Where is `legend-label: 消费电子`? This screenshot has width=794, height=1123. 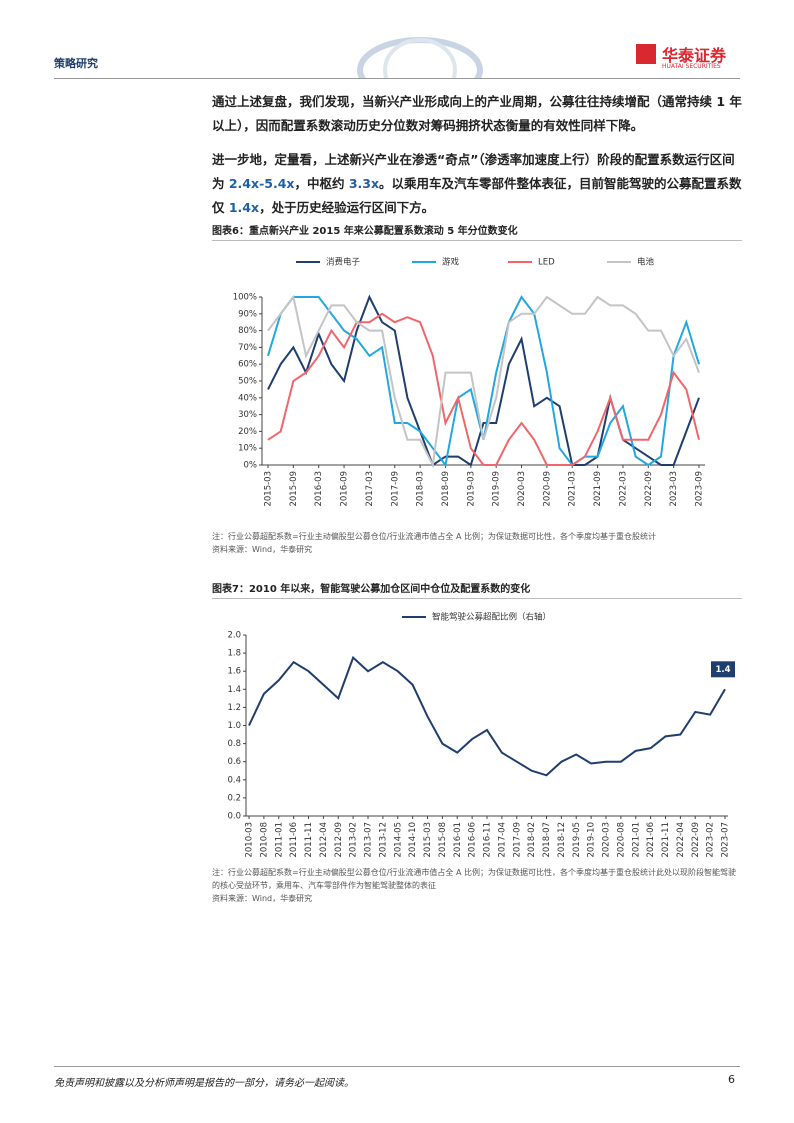
legend-label: 消费电子 is located at coordinates (343, 262).